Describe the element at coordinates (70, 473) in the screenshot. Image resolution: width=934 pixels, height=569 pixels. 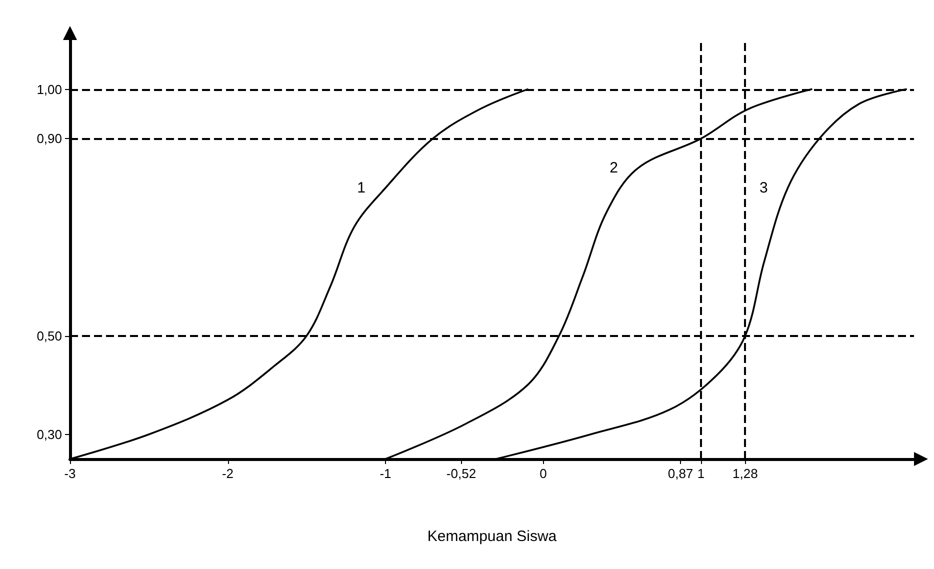
I see `x-tick-label: -3` at that location.